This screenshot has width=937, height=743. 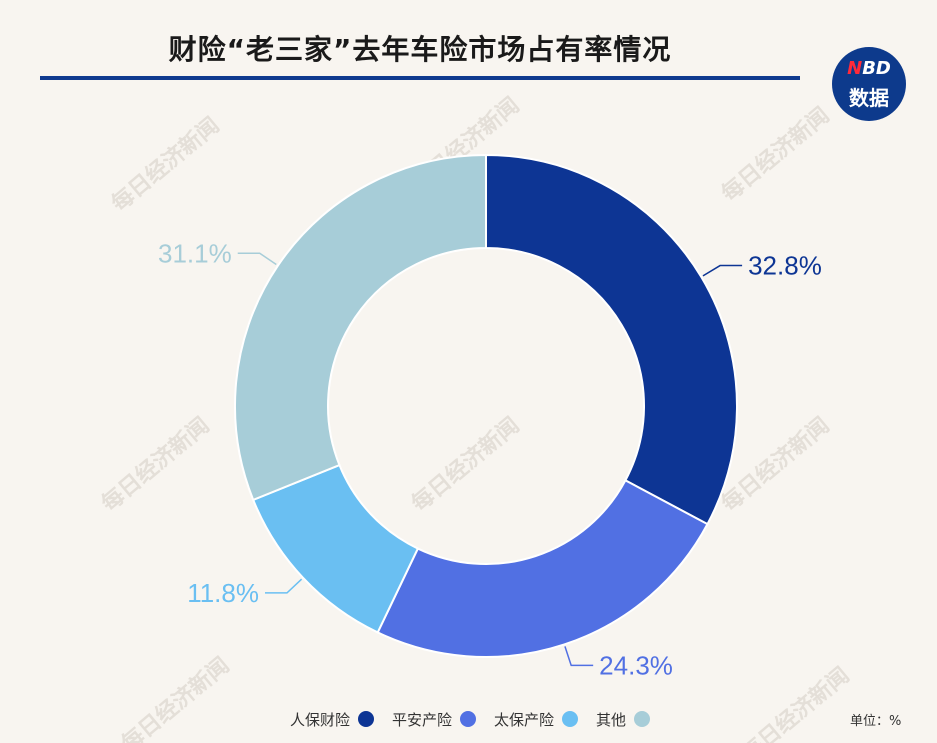 I want to click on logo-accent-letter: N, so click(x=855, y=68).